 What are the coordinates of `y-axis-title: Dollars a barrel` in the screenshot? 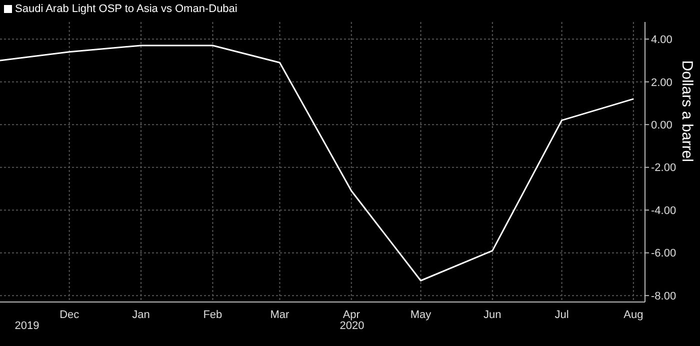 It's located at (687, 111).